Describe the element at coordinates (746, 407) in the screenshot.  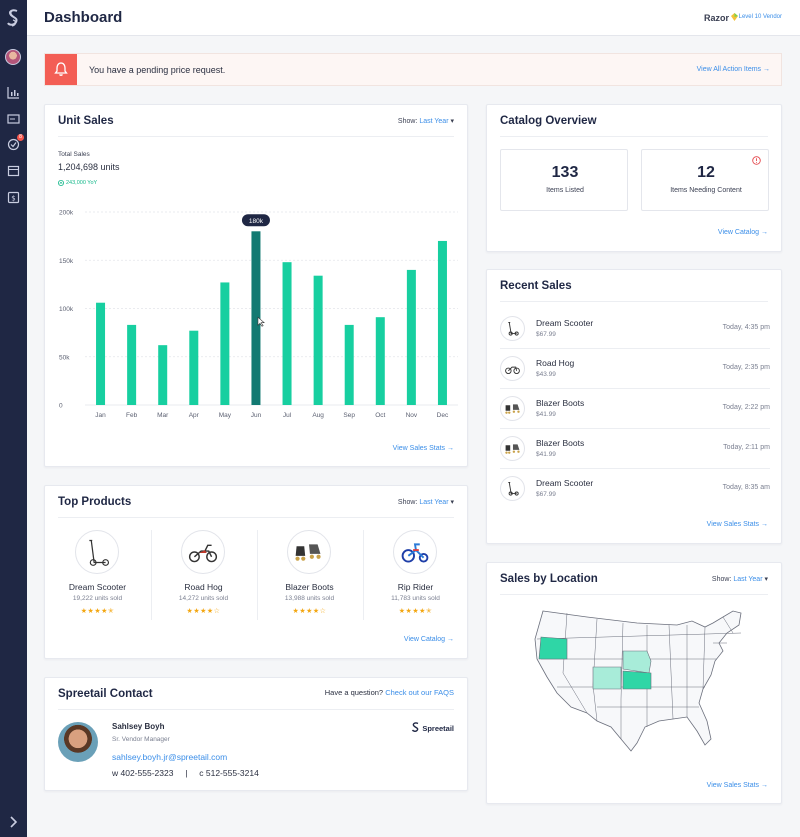
I see `sale-time: Today, 2:22 pm` at that location.